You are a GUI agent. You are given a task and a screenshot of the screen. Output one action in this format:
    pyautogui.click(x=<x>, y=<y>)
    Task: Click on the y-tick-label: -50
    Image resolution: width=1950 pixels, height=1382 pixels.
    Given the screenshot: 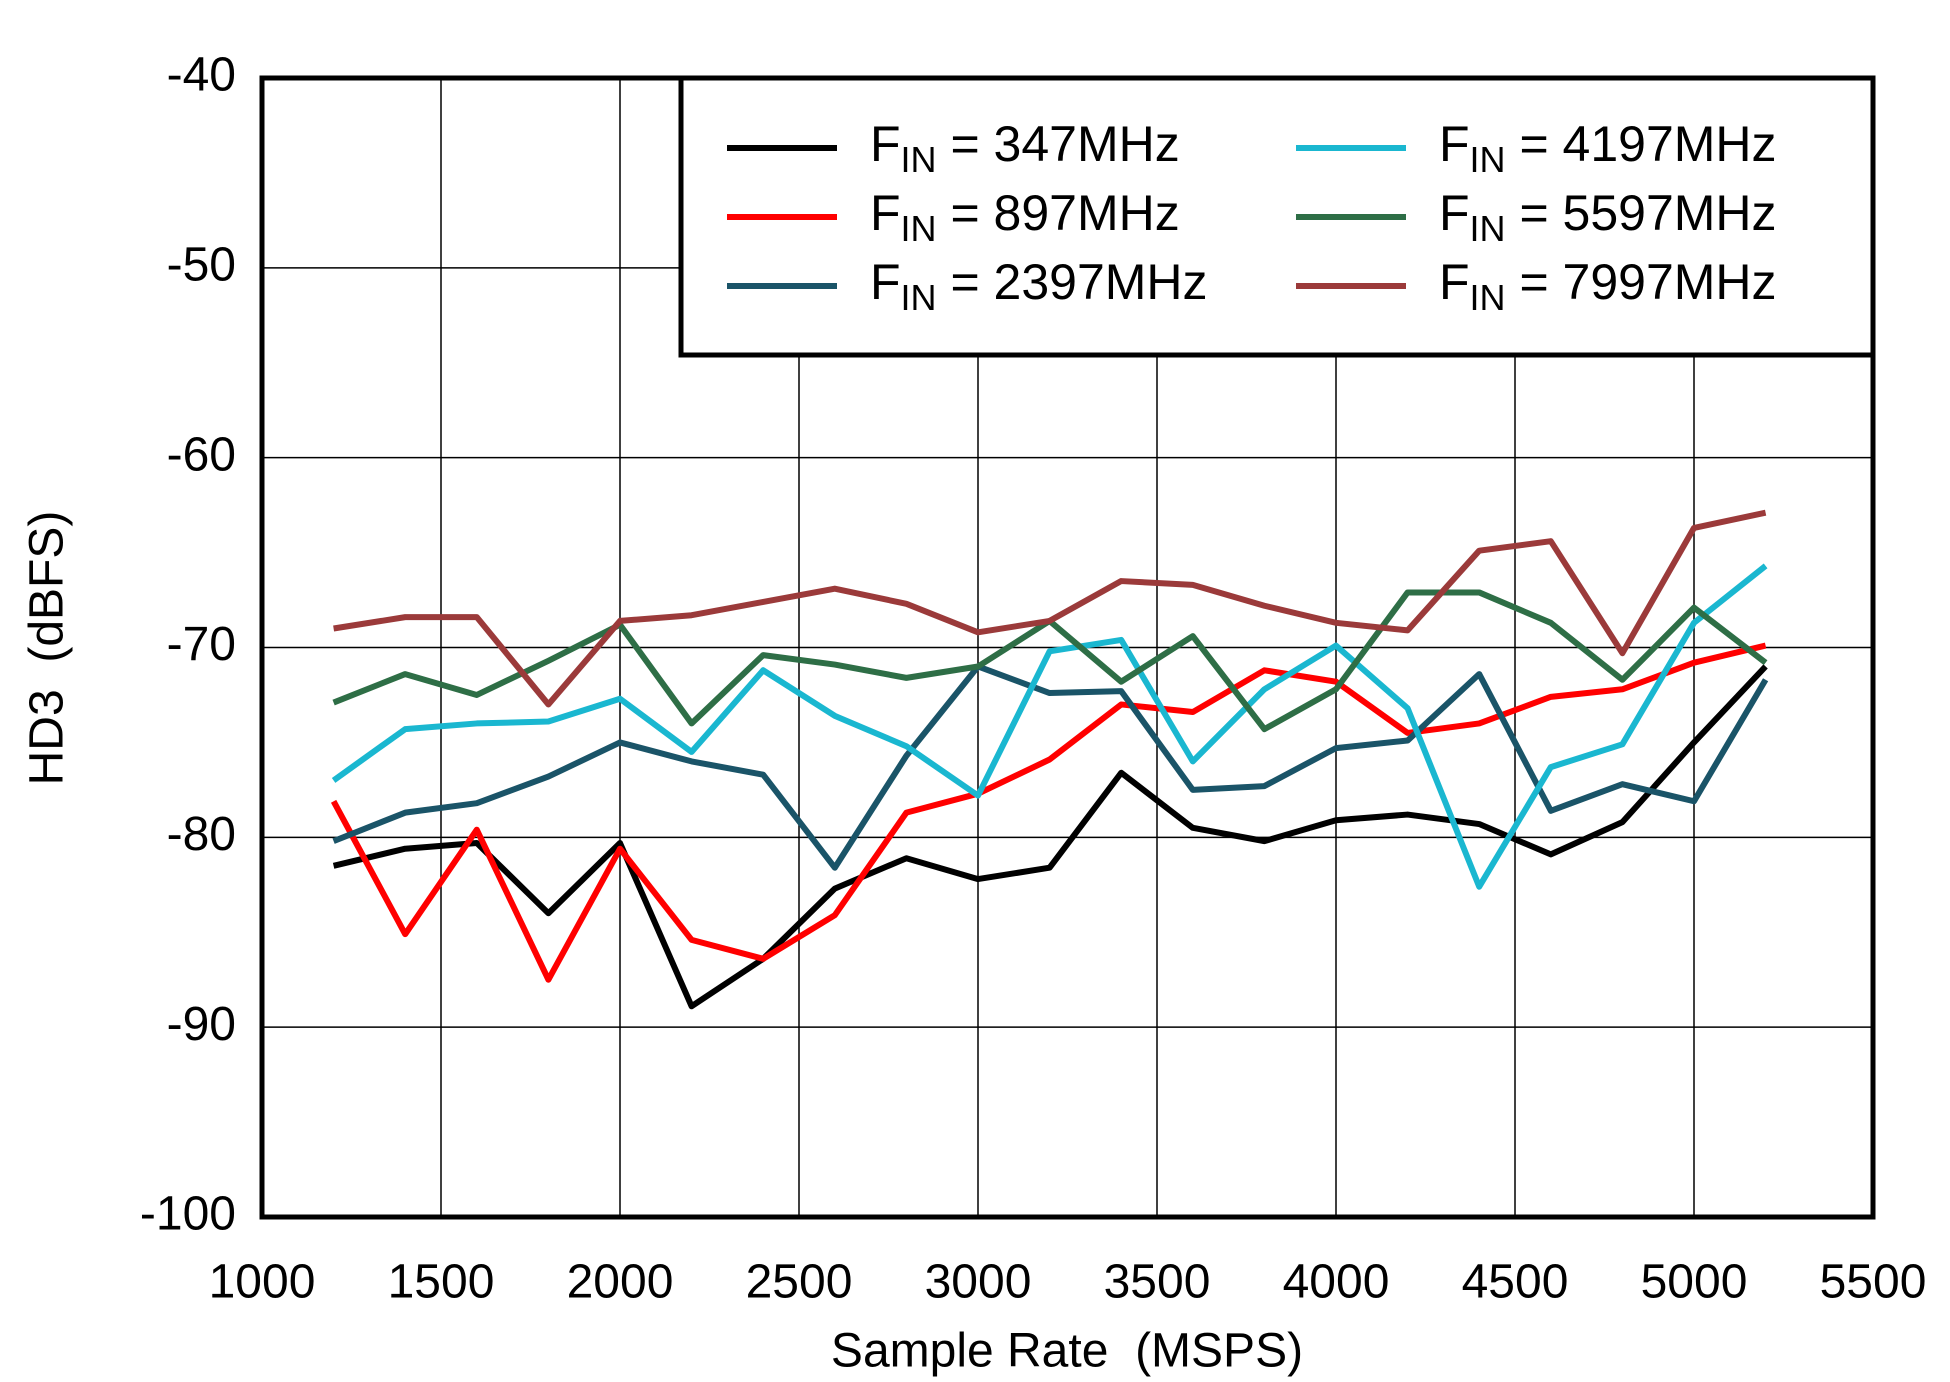 What is the action you would take?
    pyautogui.click(x=201, y=265)
    